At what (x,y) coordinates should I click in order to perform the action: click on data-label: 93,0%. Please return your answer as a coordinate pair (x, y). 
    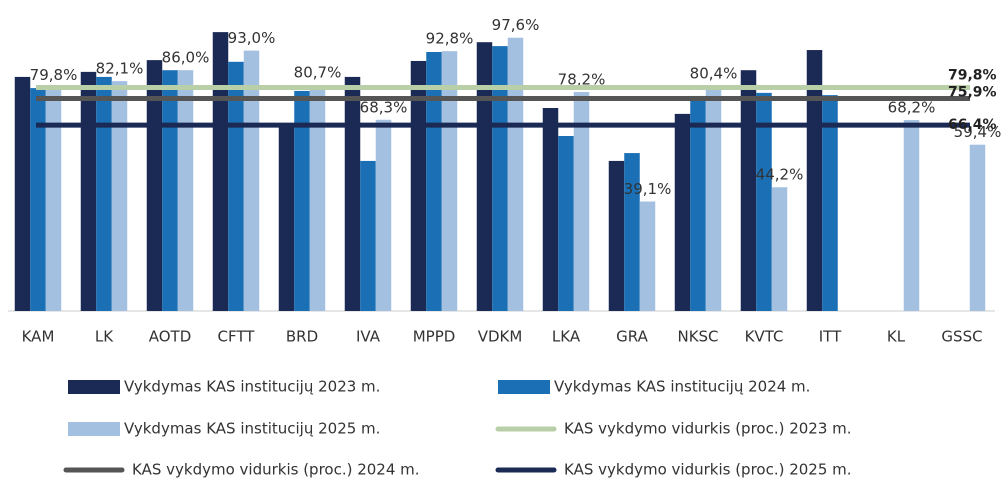
    Looking at the image, I should click on (252, 38).